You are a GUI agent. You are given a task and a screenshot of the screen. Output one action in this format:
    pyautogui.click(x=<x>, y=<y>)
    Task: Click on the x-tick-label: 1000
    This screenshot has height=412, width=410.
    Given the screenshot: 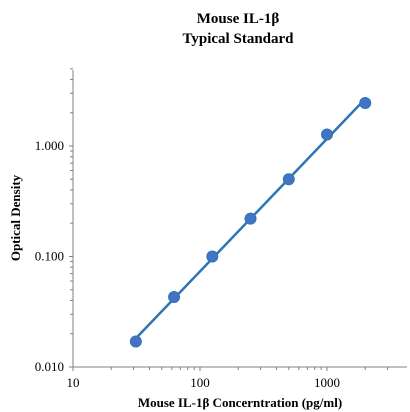 What is the action you would take?
    pyautogui.click(x=327, y=382)
    